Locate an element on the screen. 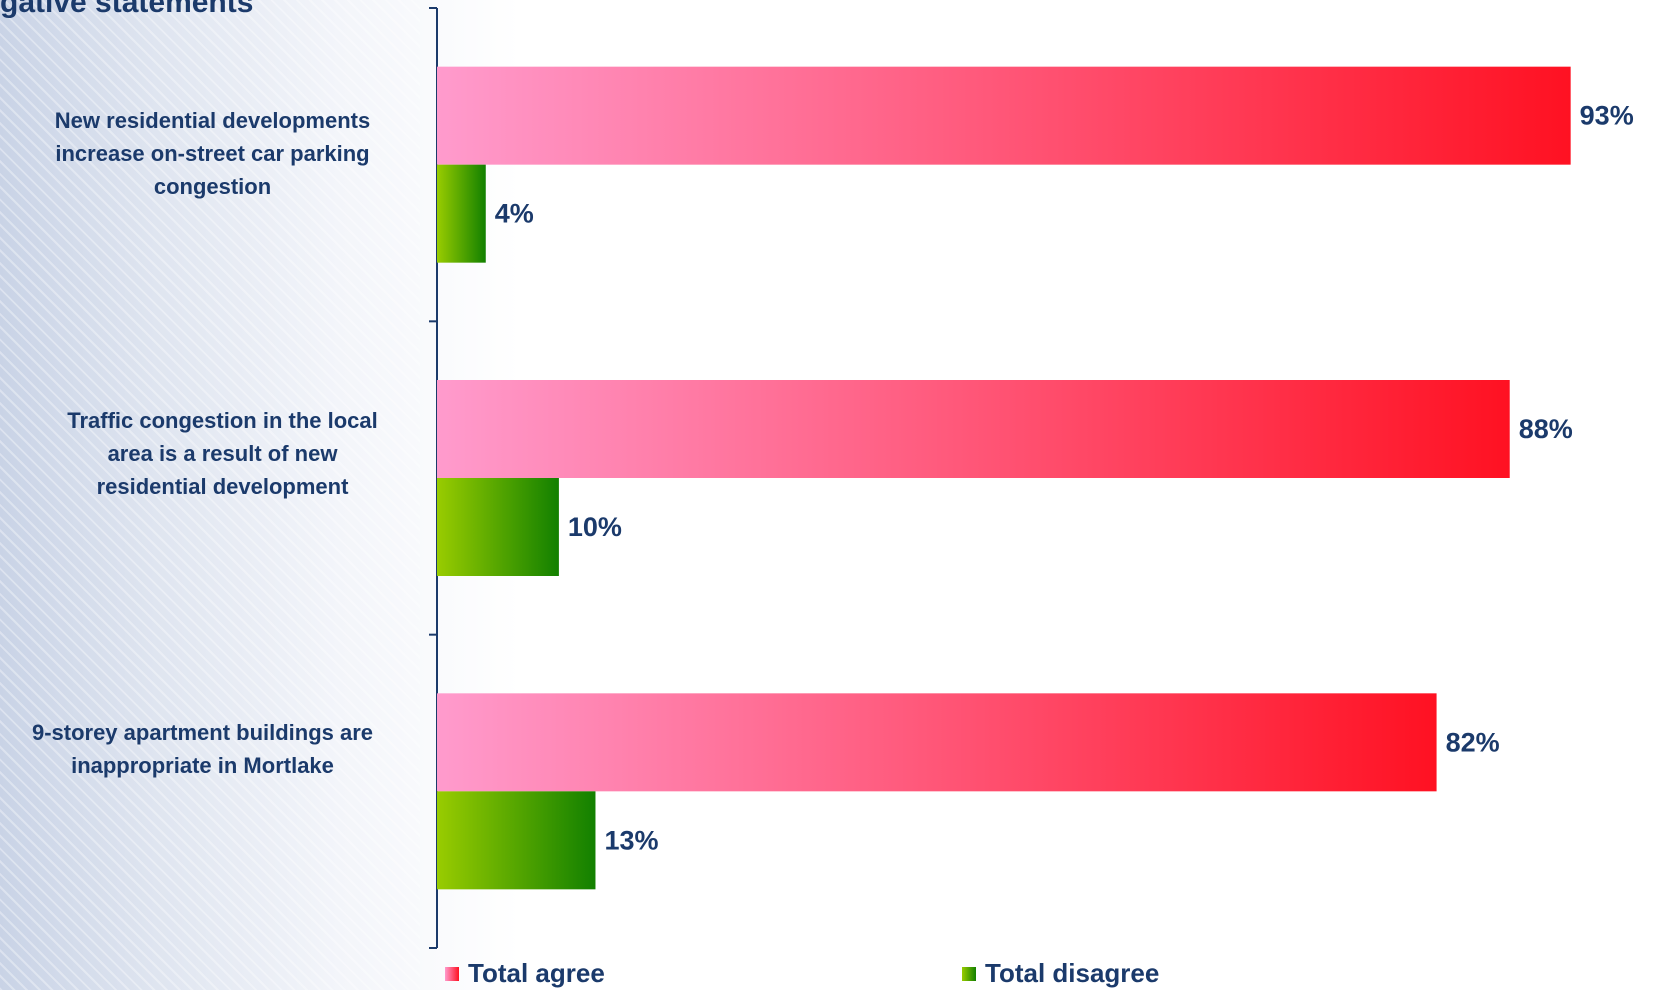 This screenshot has width=1657, height=990. green-square-icon is located at coordinates (969, 973).